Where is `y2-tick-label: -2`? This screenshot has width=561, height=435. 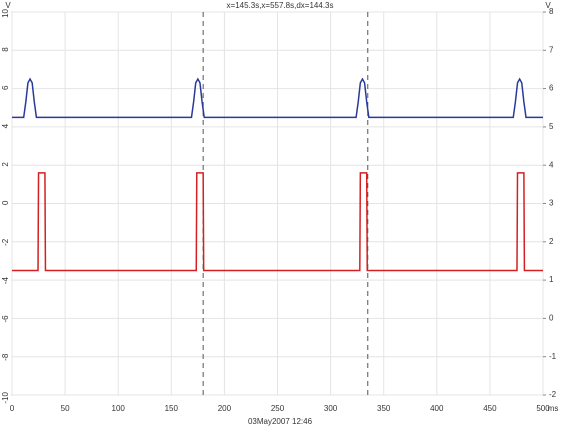
y2-tick-label: -2 is located at coordinates (553, 394).